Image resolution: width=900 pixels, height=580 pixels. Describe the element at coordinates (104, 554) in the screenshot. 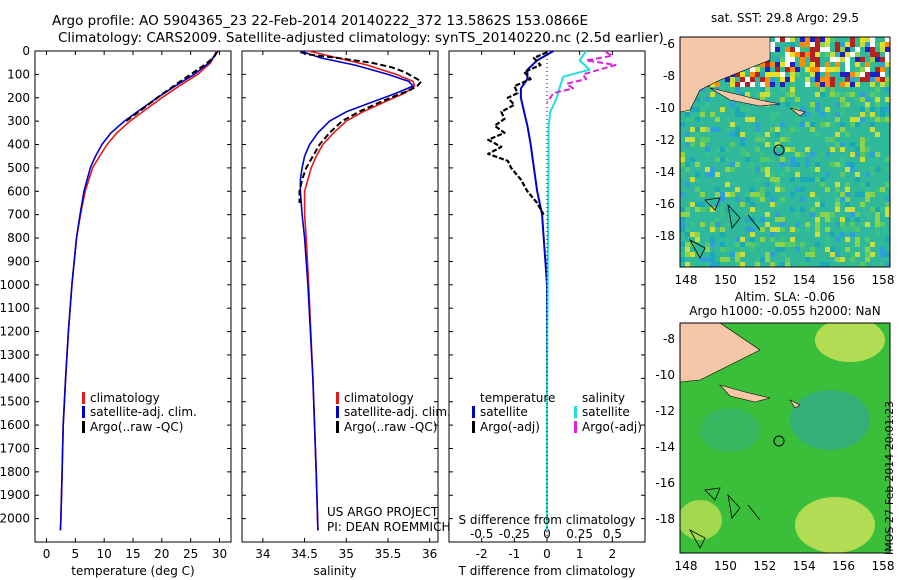

I see `x-tick-label: 10` at that location.